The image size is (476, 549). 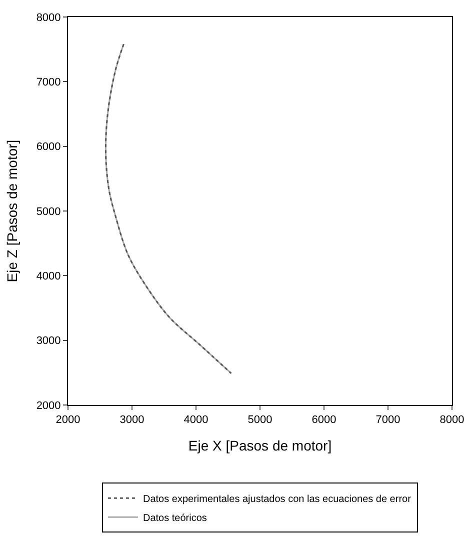 I want to click on y-tick-label: 6000, so click(x=48, y=147).